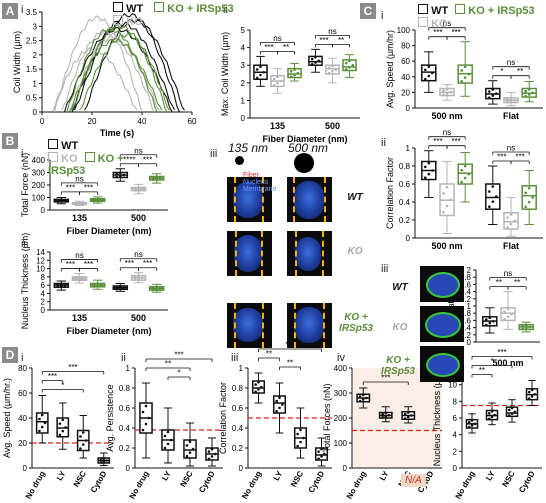  Describe the element at coordinates (256, 182) in the screenshot. I see `b-iii-legend-nucleus: Nucleus` at that location.